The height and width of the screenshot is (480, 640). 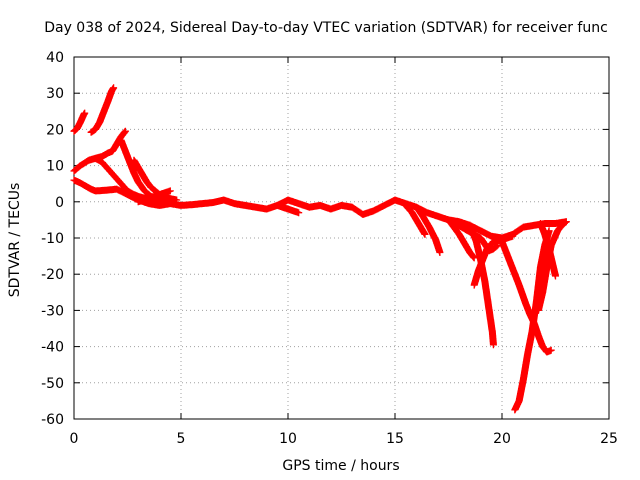 I want to click on y-tick-label: 30, so click(x=55, y=94).